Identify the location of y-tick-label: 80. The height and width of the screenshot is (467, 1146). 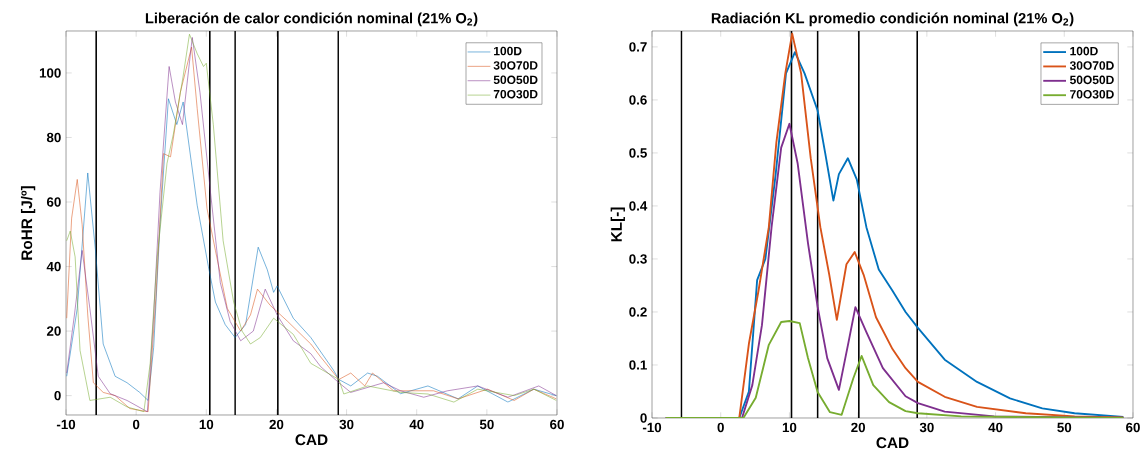
(53, 137).